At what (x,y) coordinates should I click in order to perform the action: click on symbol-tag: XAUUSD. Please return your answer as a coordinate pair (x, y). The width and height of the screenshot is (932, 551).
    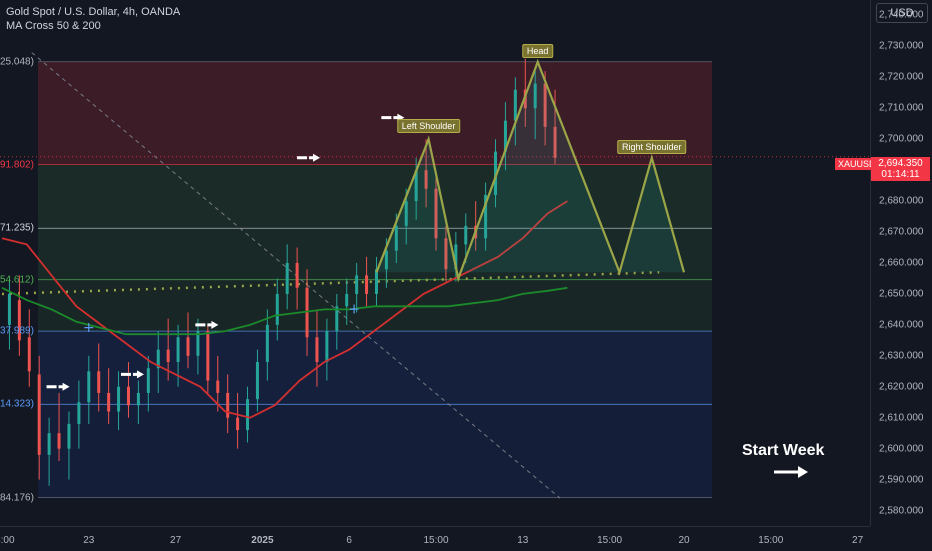
    Looking at the image, I should click on (857, 164).